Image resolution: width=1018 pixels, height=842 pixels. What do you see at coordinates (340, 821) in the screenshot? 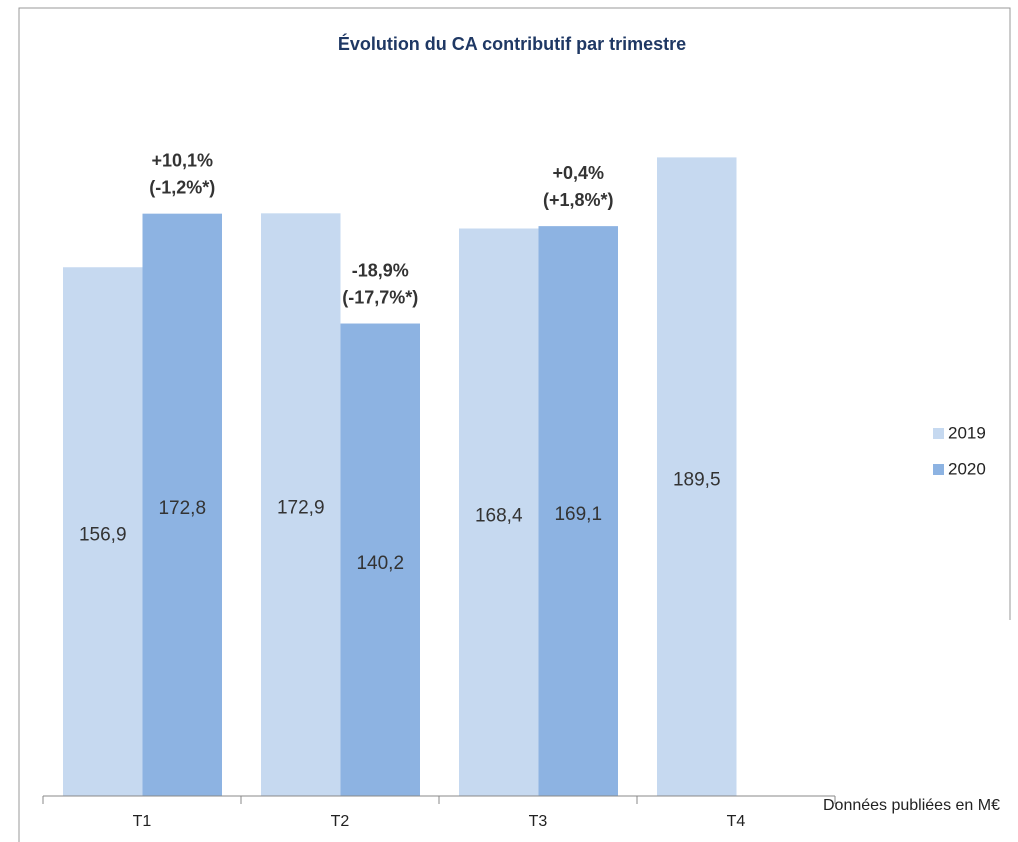
I see `x-tick-label: T2` at bounding box center [340, 821].